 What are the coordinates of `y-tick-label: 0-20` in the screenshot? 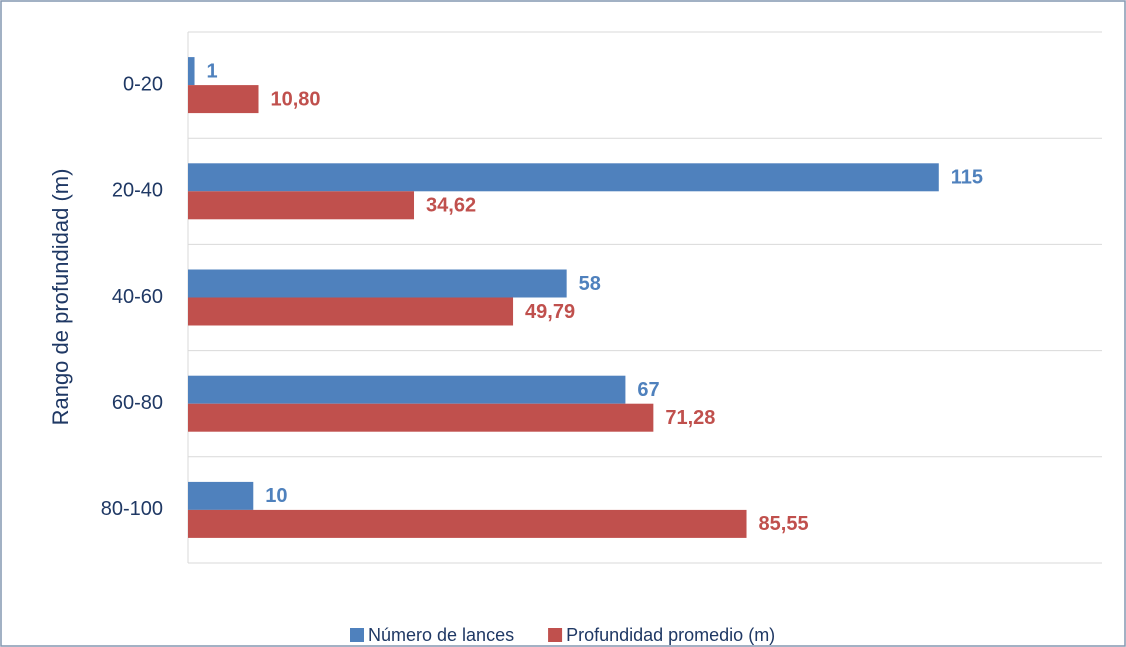 It's located at (143, 84).